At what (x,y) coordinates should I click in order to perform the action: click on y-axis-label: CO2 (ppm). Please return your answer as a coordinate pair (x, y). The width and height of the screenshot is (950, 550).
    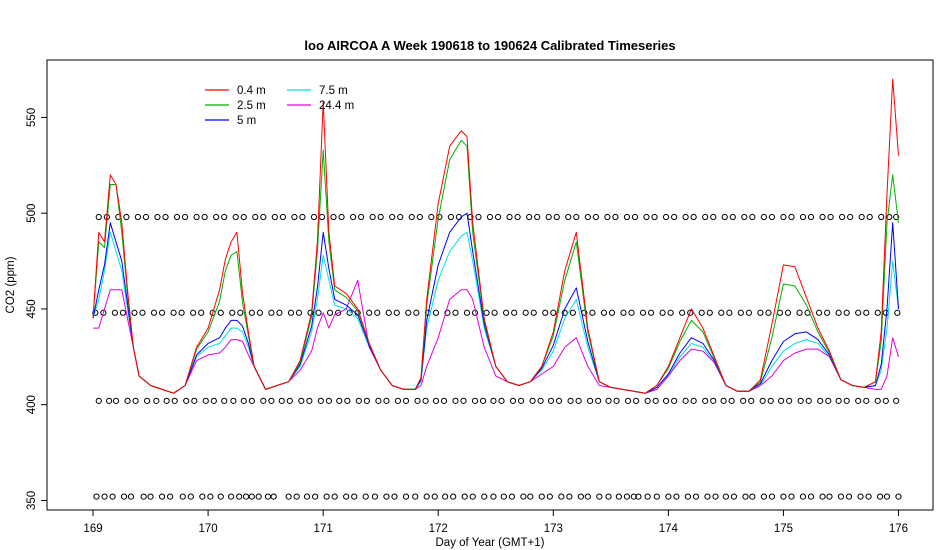
    Looking at the image, I should click on (11, 284).